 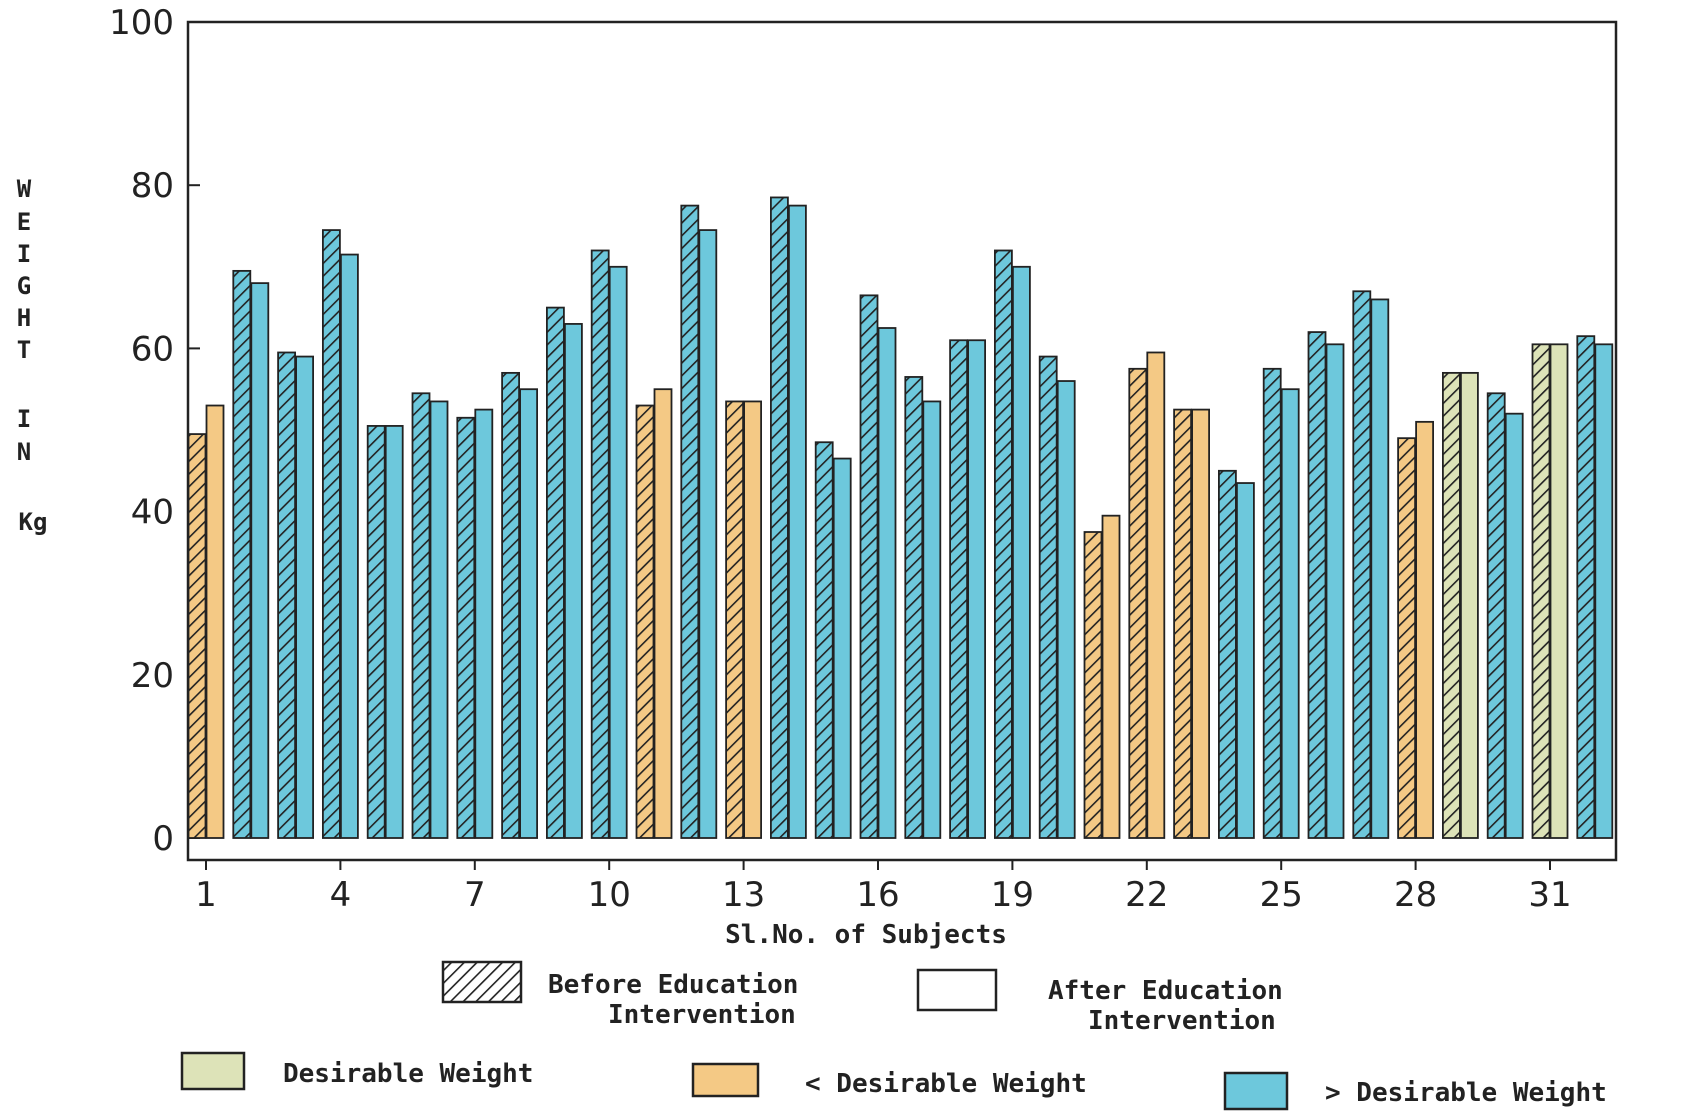 I want to click on x-axis-ticks: 1 4 7 10 13 16 19 22 25 28 31, so click(x=883, y=887).